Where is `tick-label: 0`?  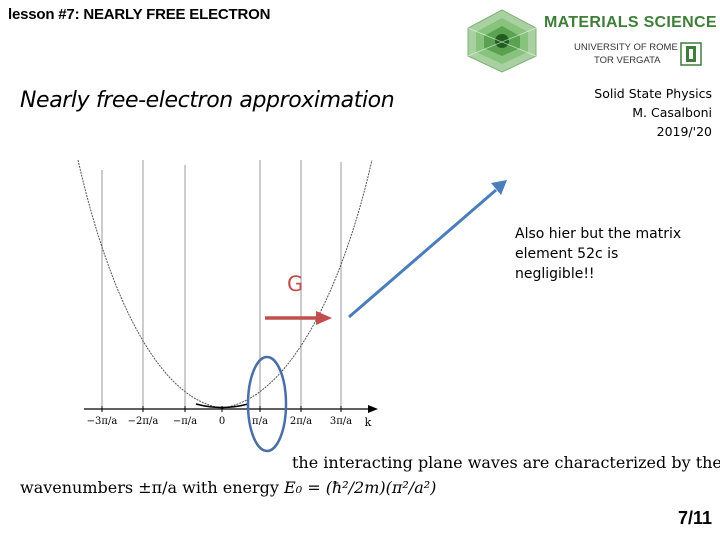
tick-label: 0 is located at coordinates (222, 421).